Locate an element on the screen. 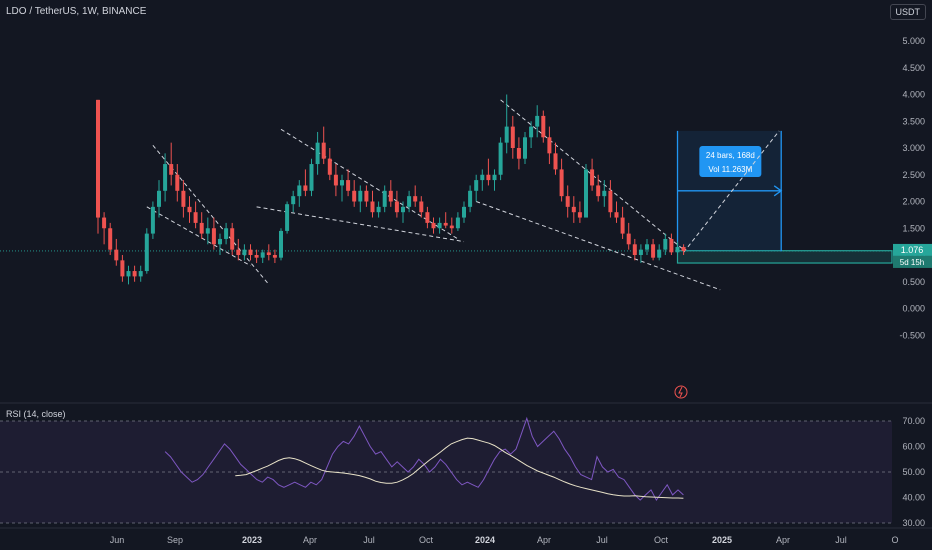 The width and height of the screenshot is (932, 550). price-tick-label: 1.500 is located at coordinates (913, 228).